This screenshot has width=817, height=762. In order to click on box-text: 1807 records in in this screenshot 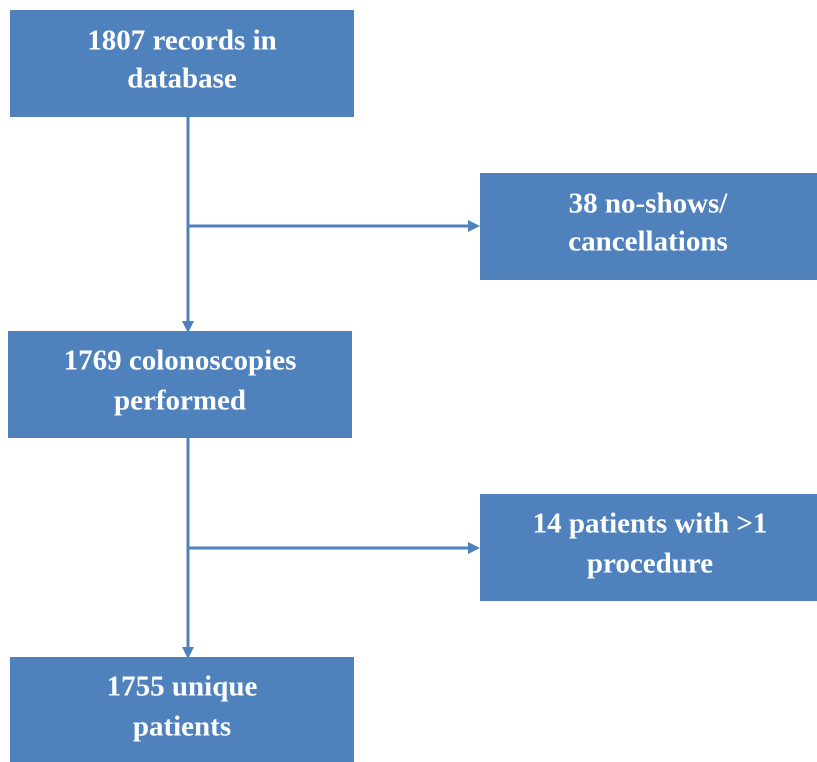, I will do `click(182, 41)`.